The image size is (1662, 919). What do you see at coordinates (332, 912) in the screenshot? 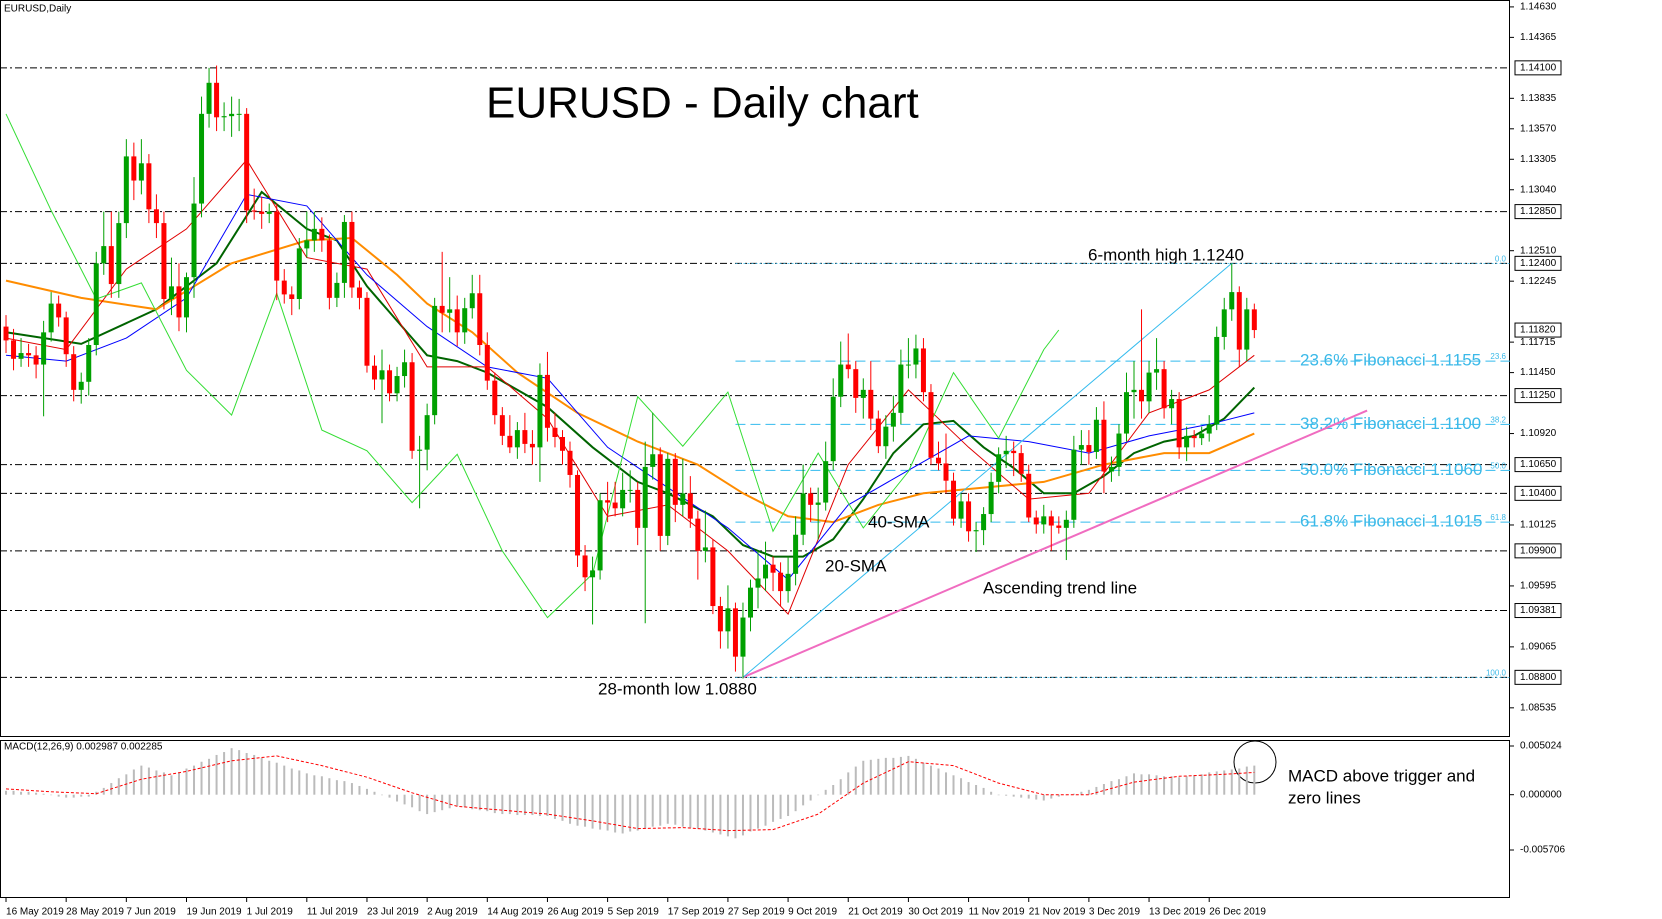
I see `x-tick-label: 11 Jul 2019` at bounding box center [332, 912].